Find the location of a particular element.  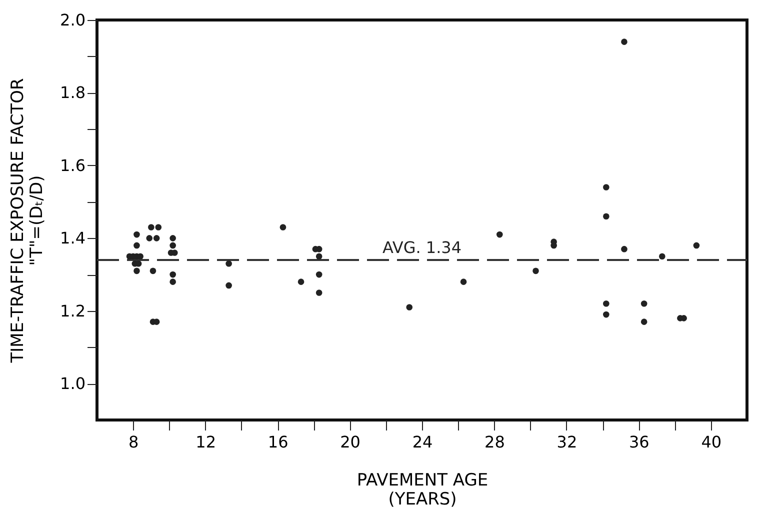

x-tick-label: 40 is located at coordinates (711, 442).